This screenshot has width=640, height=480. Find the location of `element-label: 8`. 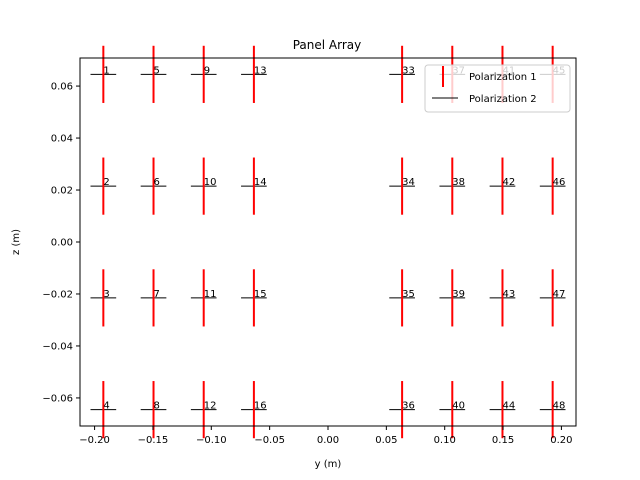

element-label: 8 is located at coordinates (157, 406).